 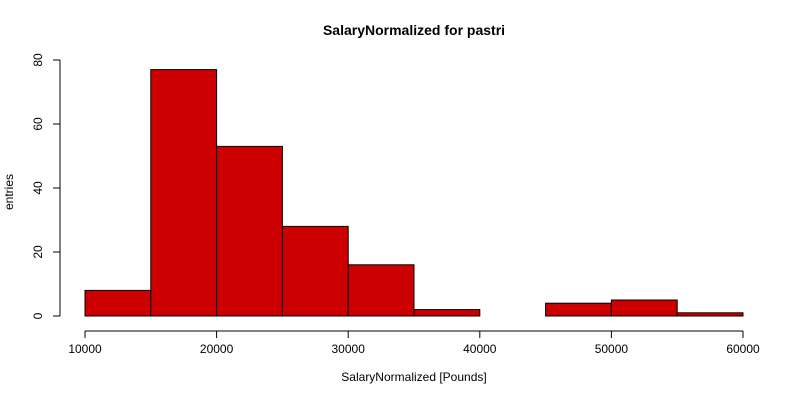 I want to click on x-tick-label: 10000, so click(x=85, y=349).